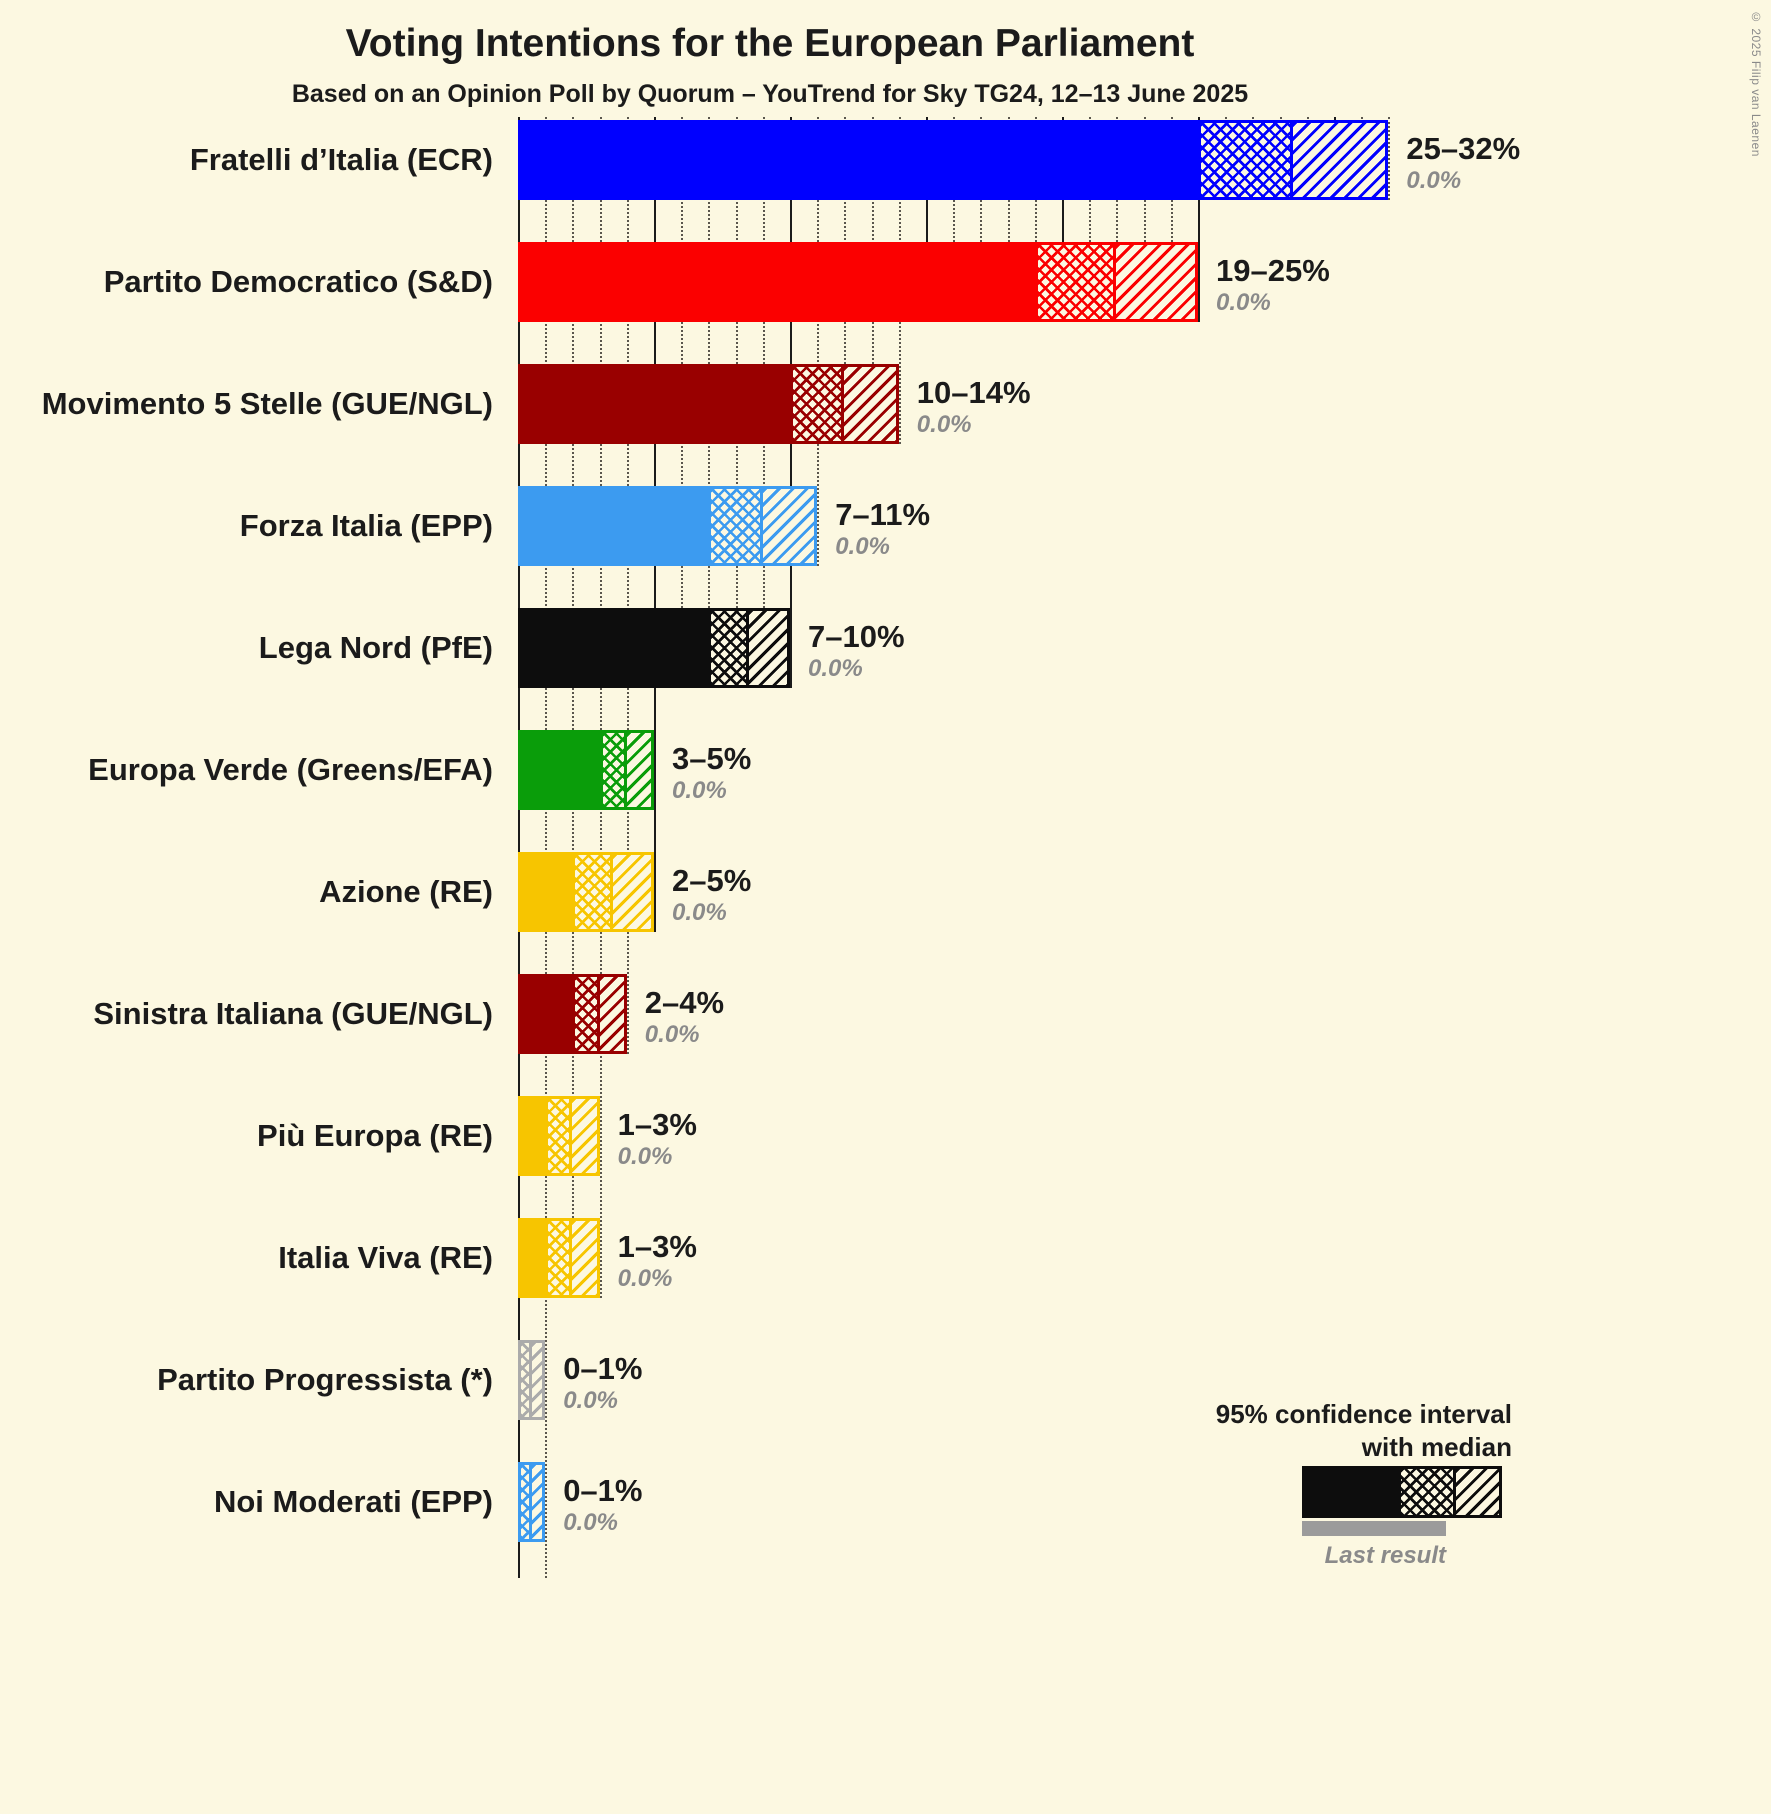  Describe the element at coordinates (856, 636) in the screenshot. I see `range-label: 7–10%` at that location.